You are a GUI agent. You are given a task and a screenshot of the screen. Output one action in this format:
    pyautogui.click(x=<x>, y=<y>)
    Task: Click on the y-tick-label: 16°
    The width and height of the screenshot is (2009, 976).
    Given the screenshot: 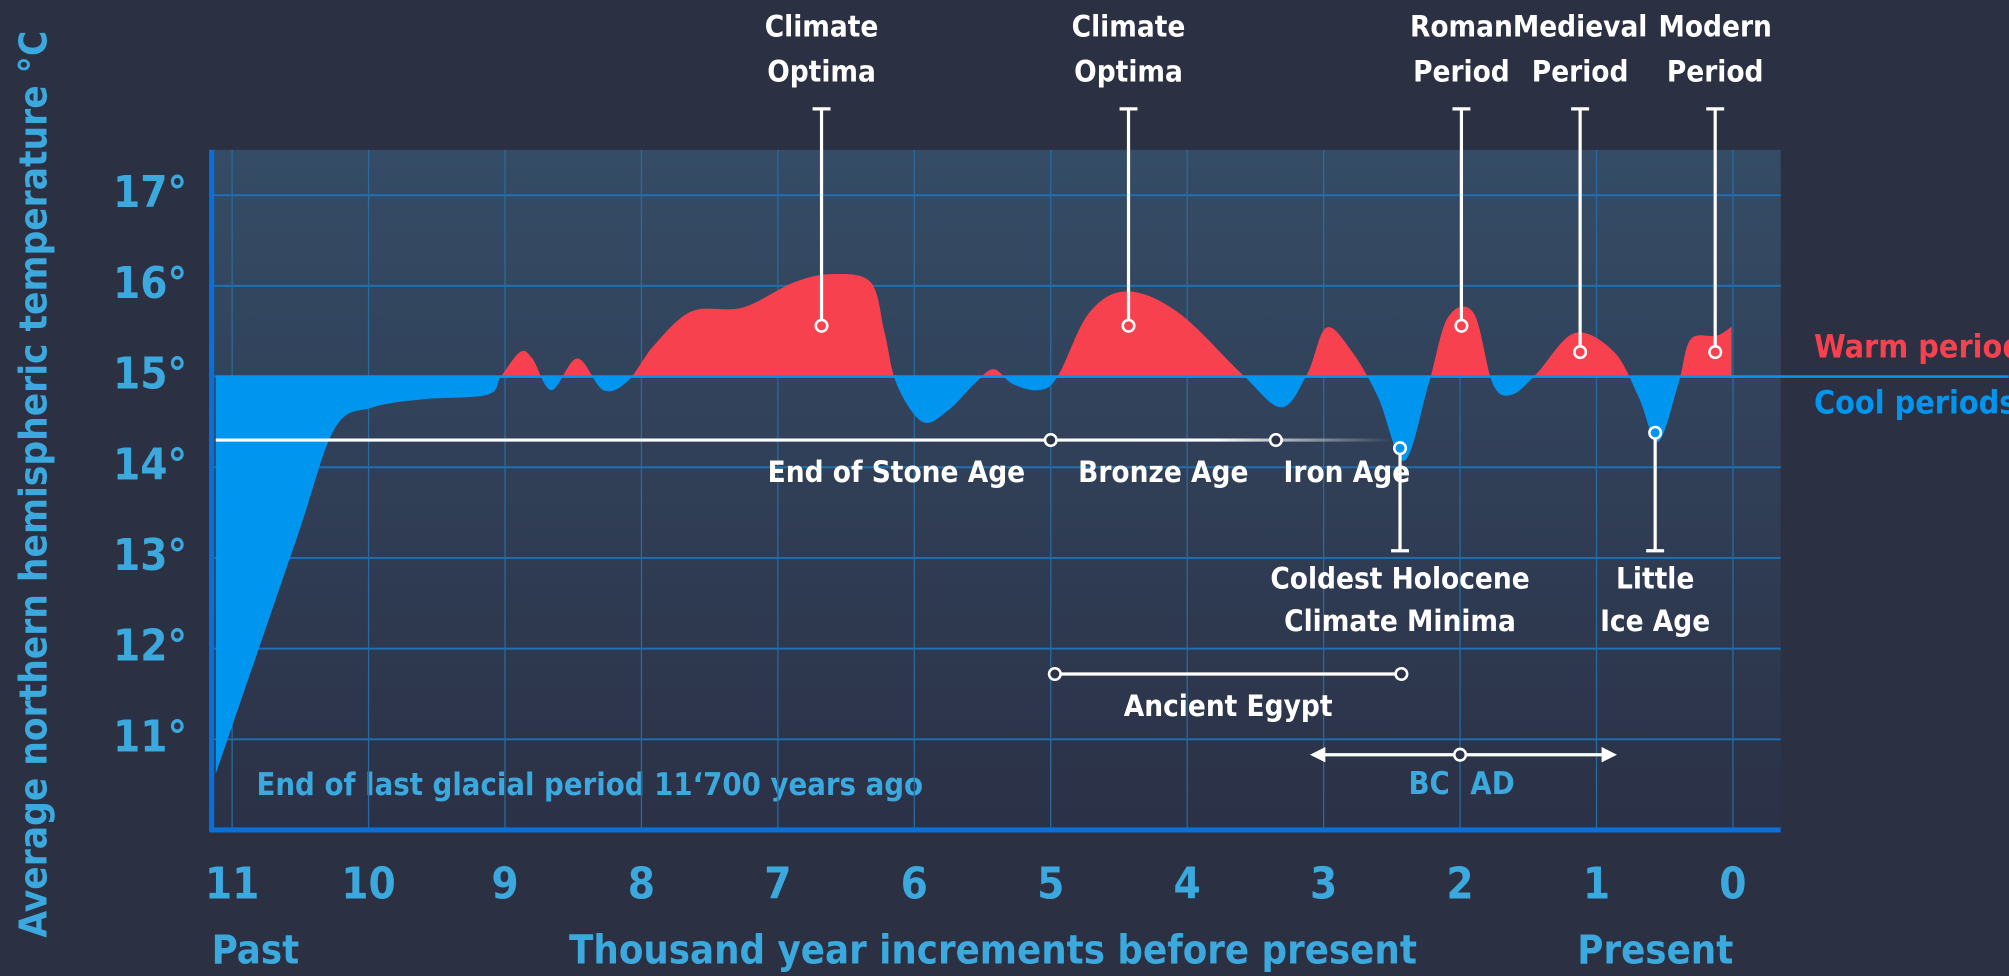 What is the action you would take?
    pyautogui.click(x=150, y=284)
    